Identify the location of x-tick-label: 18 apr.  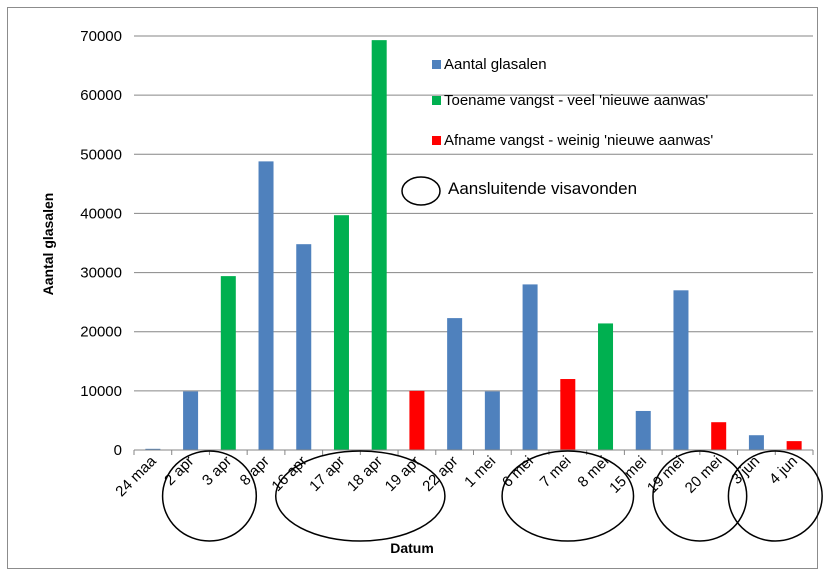
(365, 474).